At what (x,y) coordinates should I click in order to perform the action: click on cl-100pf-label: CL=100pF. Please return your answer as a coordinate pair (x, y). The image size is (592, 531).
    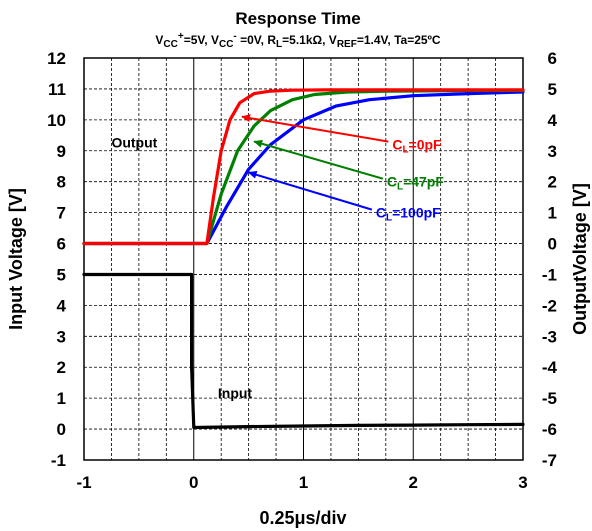
    Looking at the image, I should click on (408, 214).